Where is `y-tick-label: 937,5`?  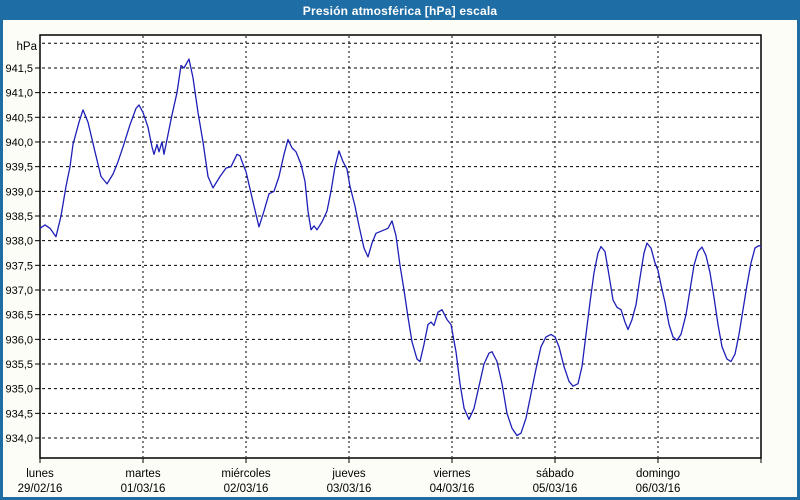
y-tick-label: 937,5 is located at coordinates (19, 266).